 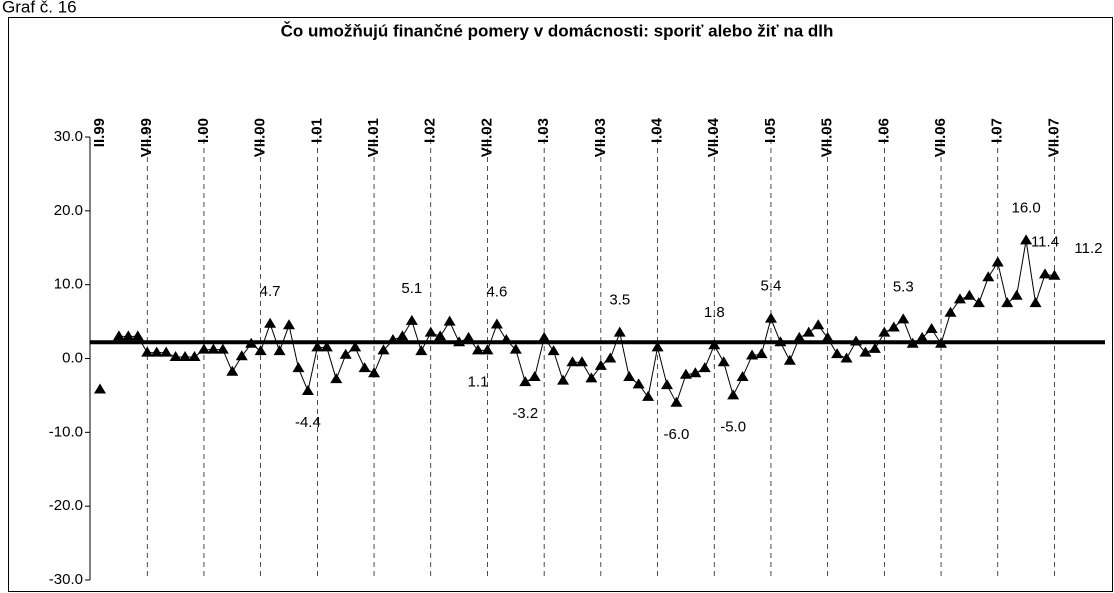 I want to click on x-tick-label: I.01, so click(x=316, y=130).